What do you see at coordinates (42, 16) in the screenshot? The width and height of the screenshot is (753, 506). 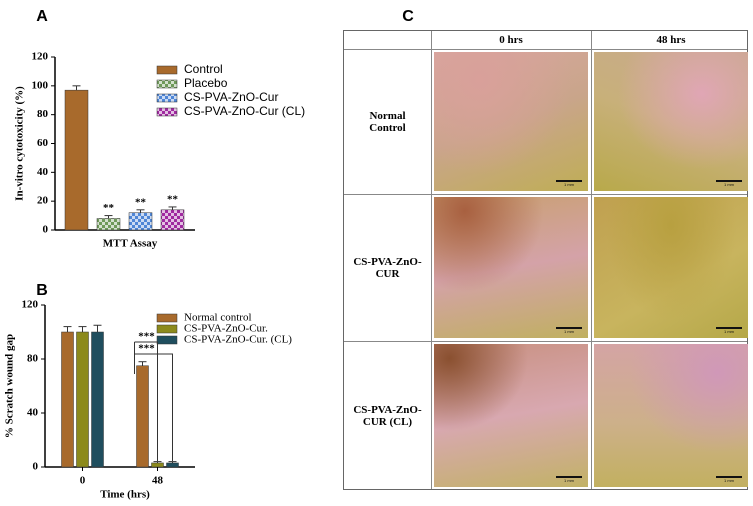 I see `panel-label: A` at bounding box center [42, 16].